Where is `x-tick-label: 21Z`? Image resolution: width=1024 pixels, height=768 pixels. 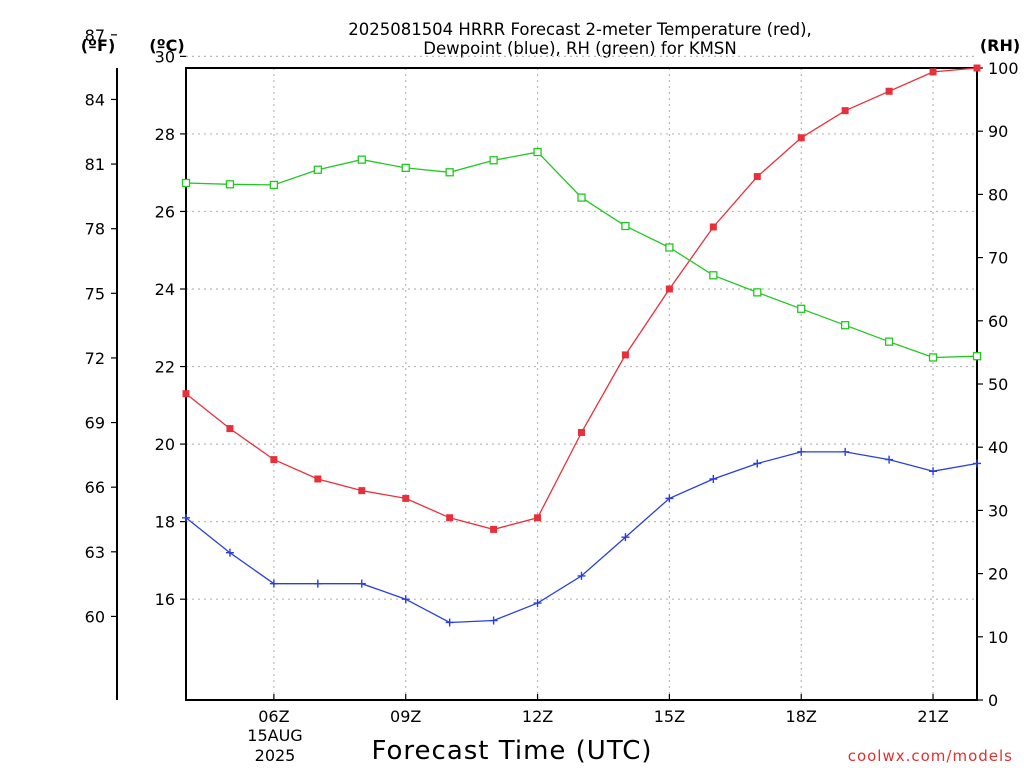 x-tick-label: 21Z is located at coordinates (932, 716).